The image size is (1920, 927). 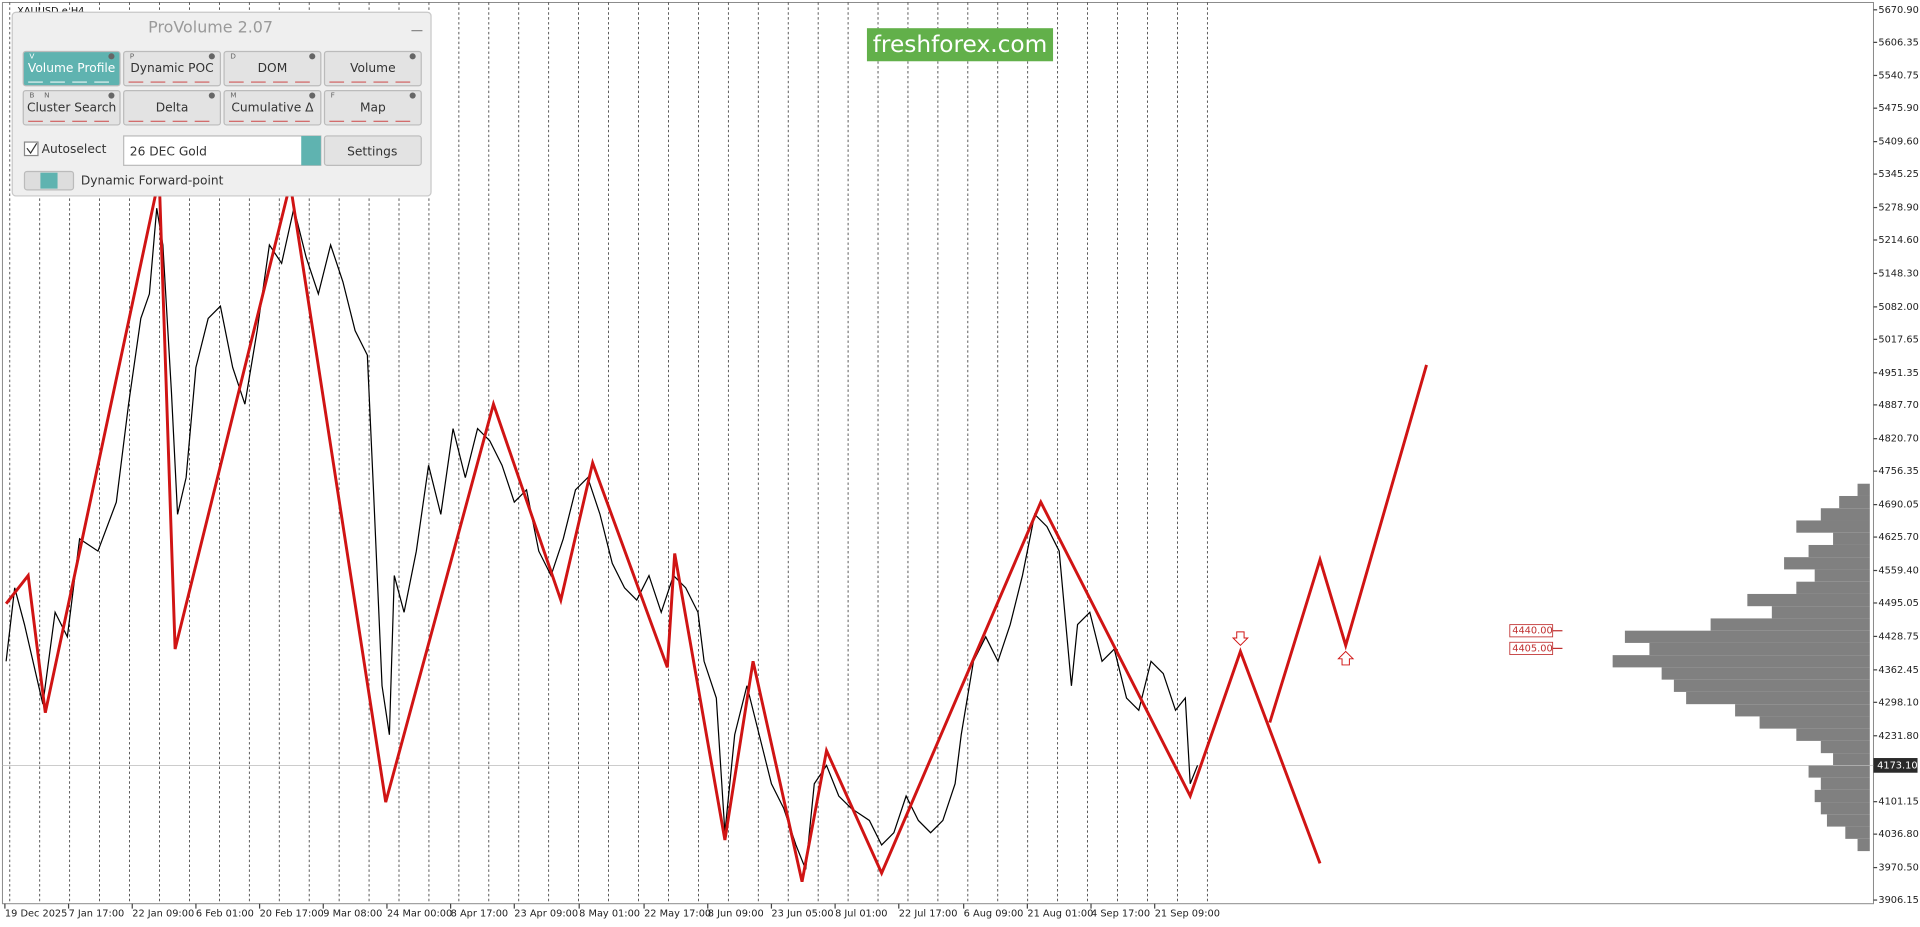 I want to click on tool-button-label: Dynamic POC, so click(x=171, y=68).